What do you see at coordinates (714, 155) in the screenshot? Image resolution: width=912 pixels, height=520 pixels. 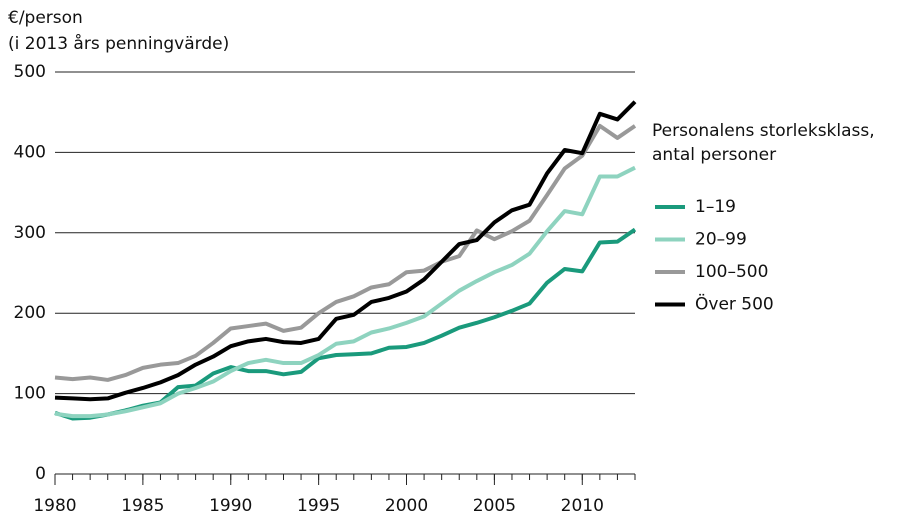 I see `legend-title: antal personer` at bounding box center [714, 155].